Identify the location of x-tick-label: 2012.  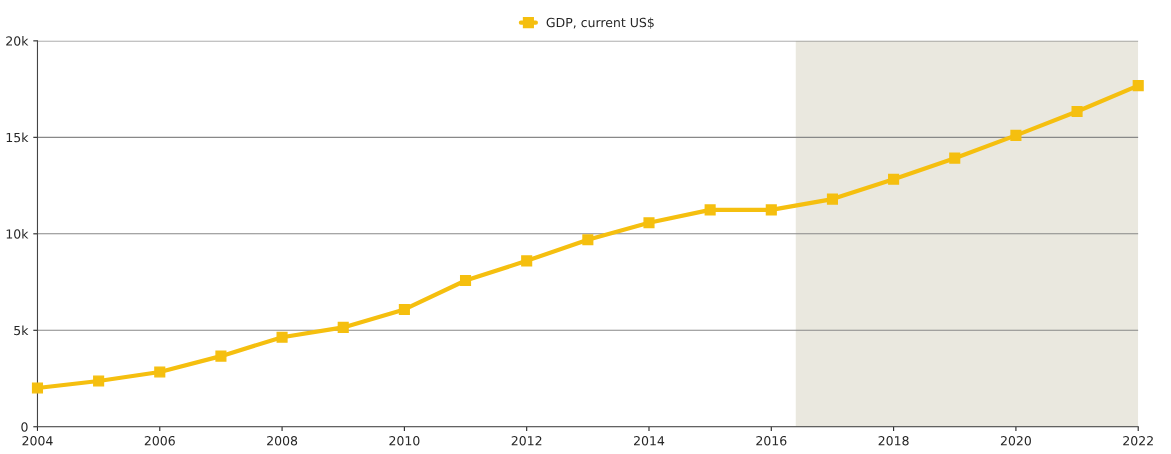
(526, 441).